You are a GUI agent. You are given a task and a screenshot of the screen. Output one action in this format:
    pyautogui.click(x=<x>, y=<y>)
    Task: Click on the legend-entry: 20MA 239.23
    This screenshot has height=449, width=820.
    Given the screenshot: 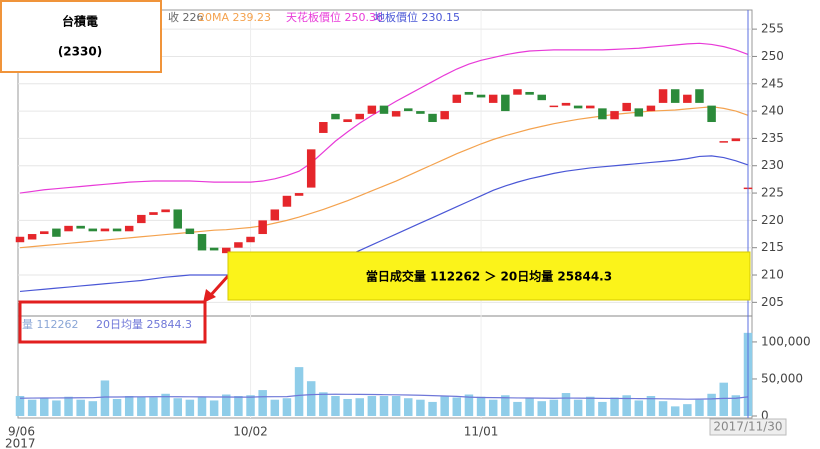 What is the action you would take?
    pyautogui.click(x=234, y=17)
    